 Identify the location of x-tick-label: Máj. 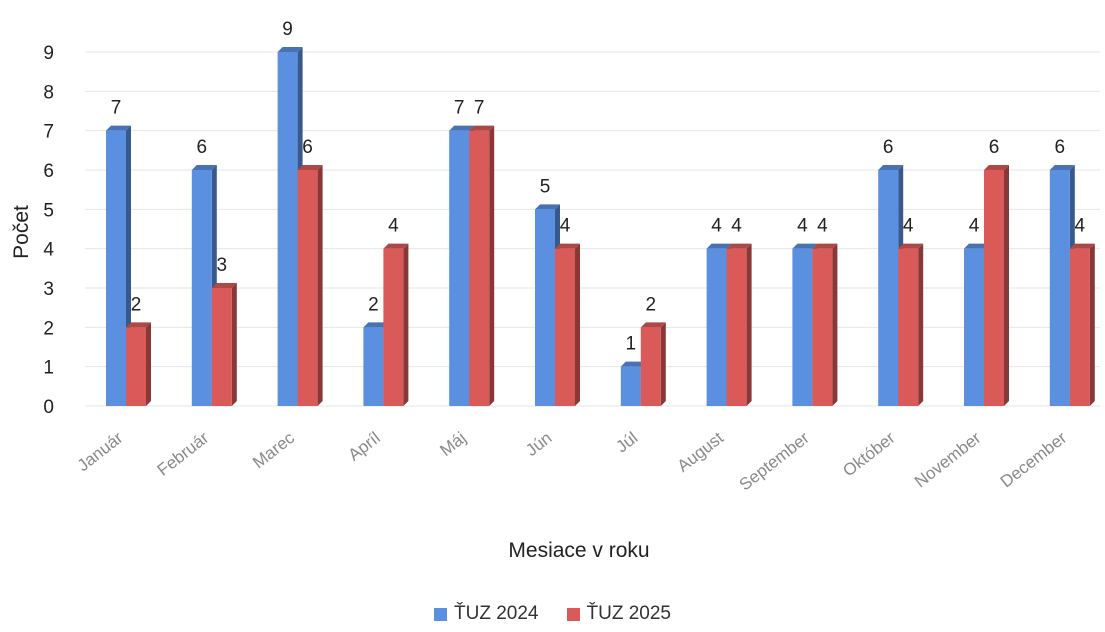
(452, 444).